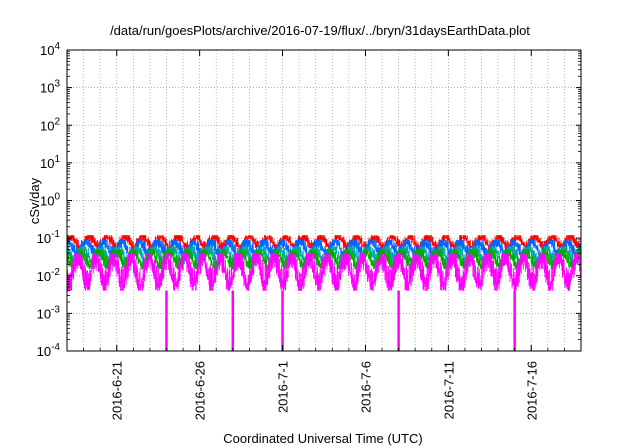 The image size is (640, 448). Describe the element at coordinates (365, 387) in the screenshot. I see `x-tick-label: 2016-7-6` at that location.